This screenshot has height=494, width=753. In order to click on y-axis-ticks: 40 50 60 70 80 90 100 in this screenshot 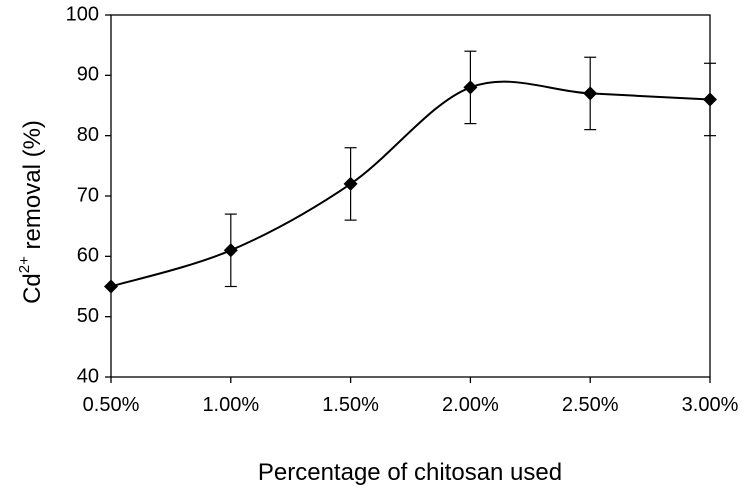, I will do `click(88, 195)`.